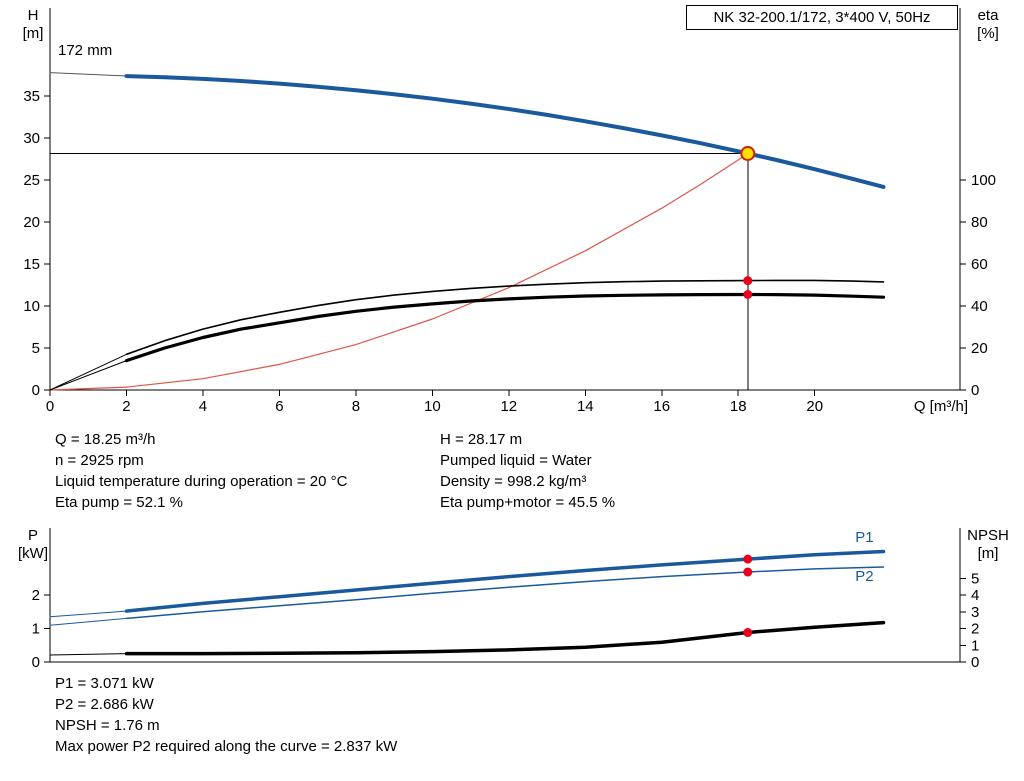 The image size is (1024, 781). I want to click on pump-title-box: NK 32-200.1/172, 3*400 V, 50Hz, so click(822, 17).